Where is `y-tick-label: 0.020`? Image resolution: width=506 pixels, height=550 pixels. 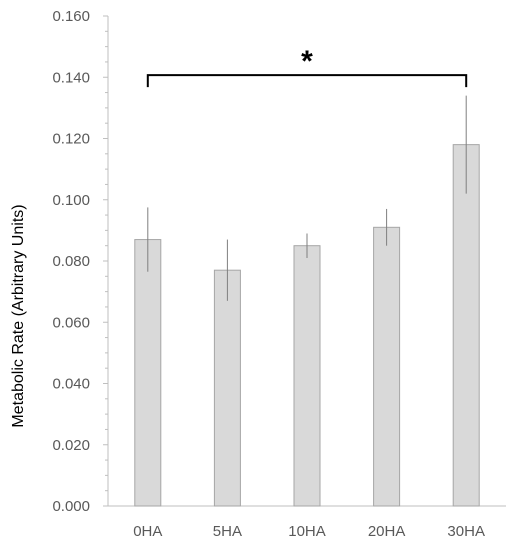
y-tick-label: 0.020 is located at coordinates (71, 445).